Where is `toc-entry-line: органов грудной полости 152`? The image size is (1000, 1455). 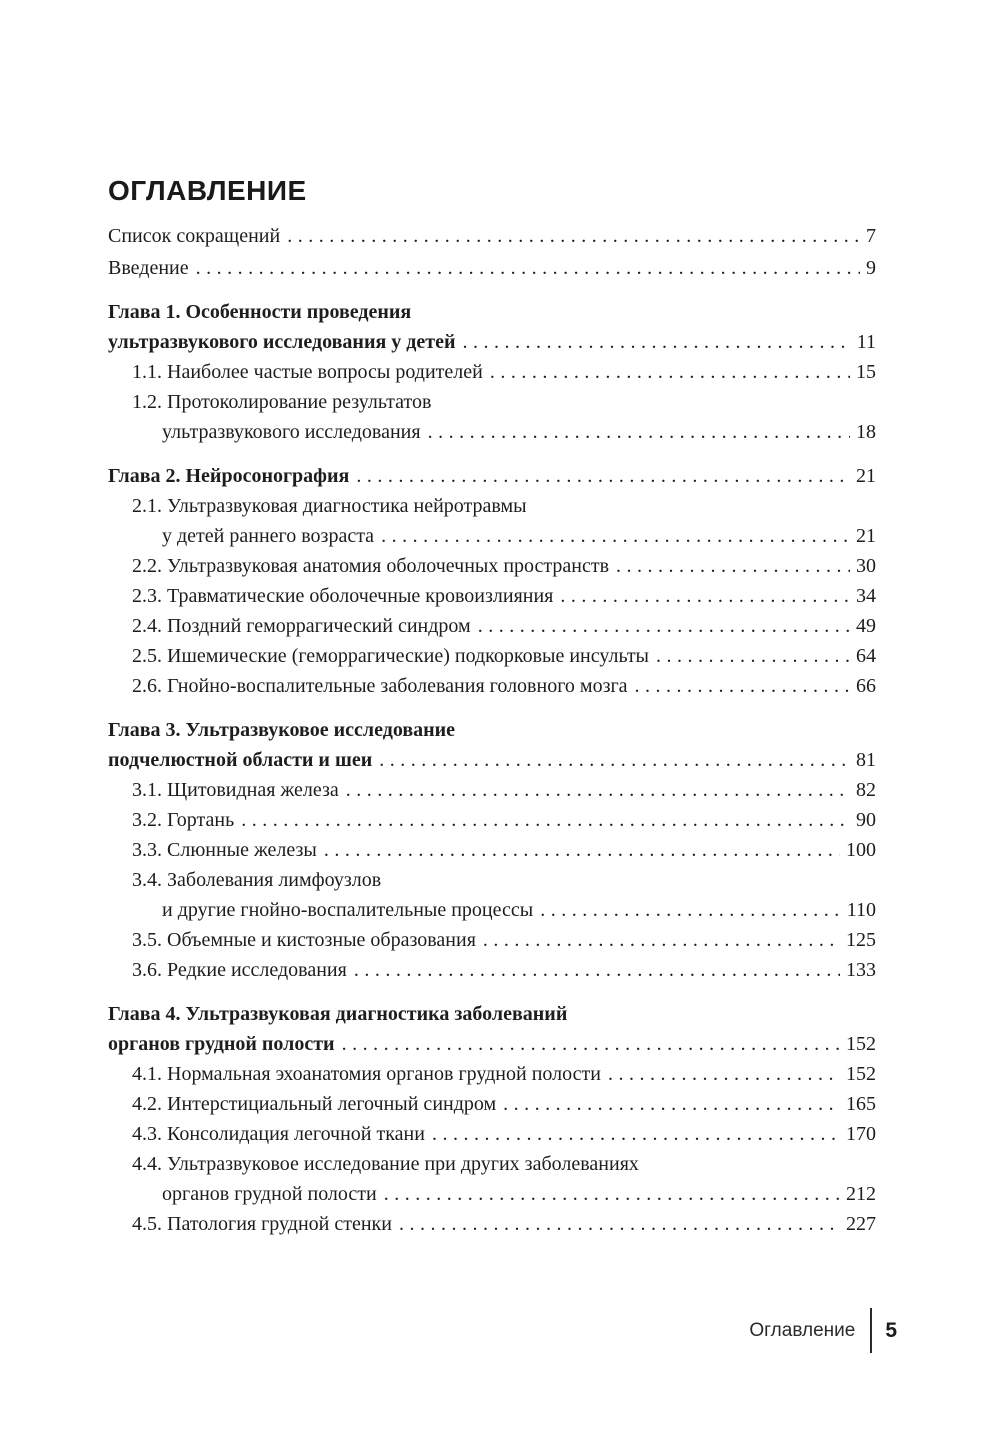 toc-entry-line: органов грудной полости 152 is located at coordinates (492, 1044).